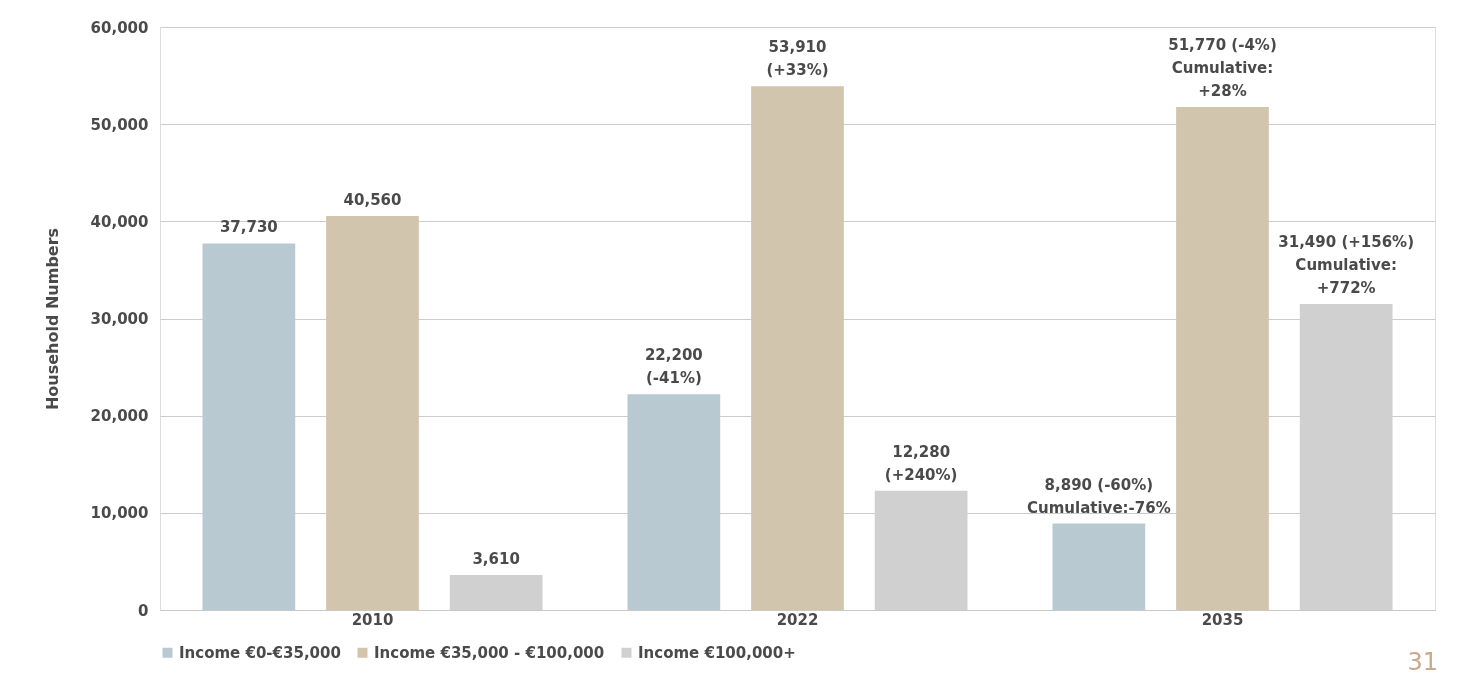 The image size is (1458, 679). Describe the element at coordinates (260, 652) in the screenshot. I see `legend-label: Income €0-€35,000` at that location.